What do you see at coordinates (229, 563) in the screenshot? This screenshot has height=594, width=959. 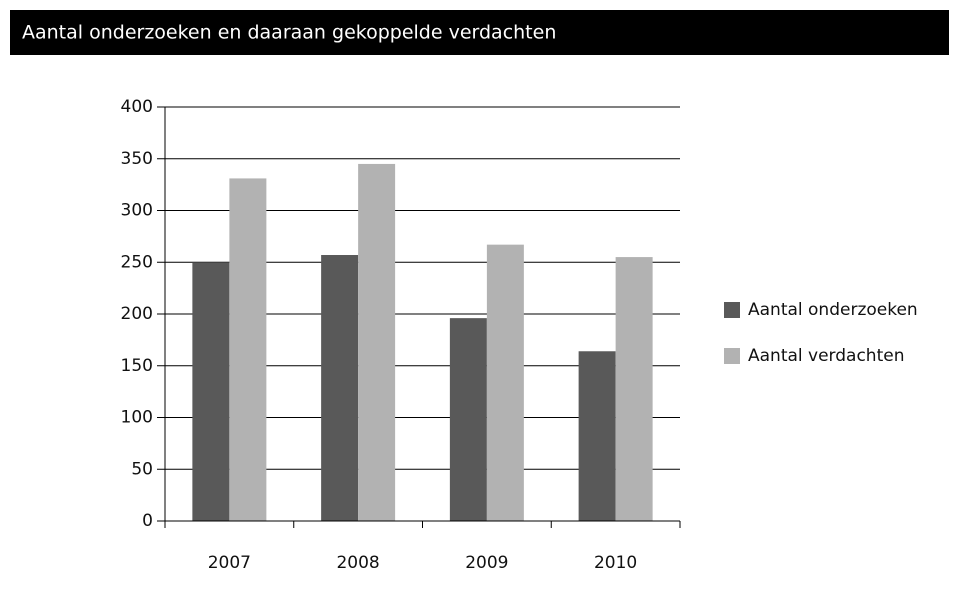 I see `x-tick-label: 2007` at bounding box center [229, 563].